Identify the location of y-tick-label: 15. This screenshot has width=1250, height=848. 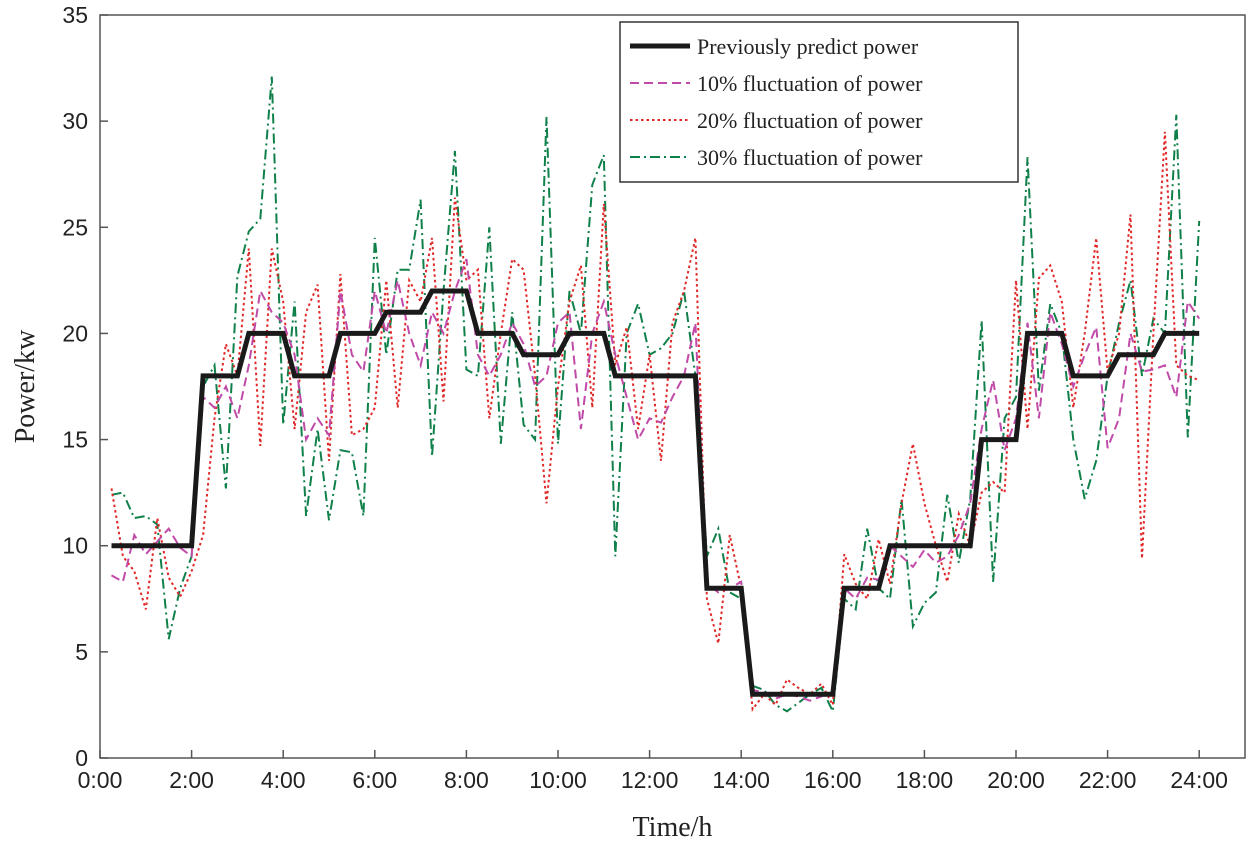
(75, 440).